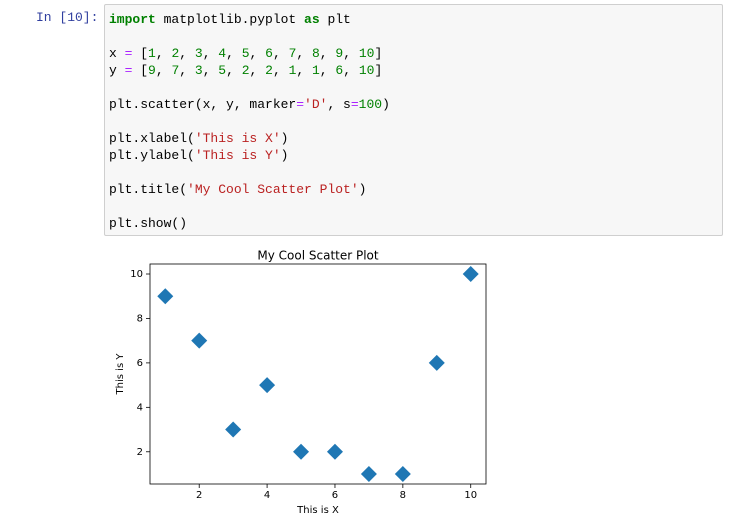 The height and width of the screenshot is (526, 731). I want to click on x-tick-label: 8, so click(403, 495).